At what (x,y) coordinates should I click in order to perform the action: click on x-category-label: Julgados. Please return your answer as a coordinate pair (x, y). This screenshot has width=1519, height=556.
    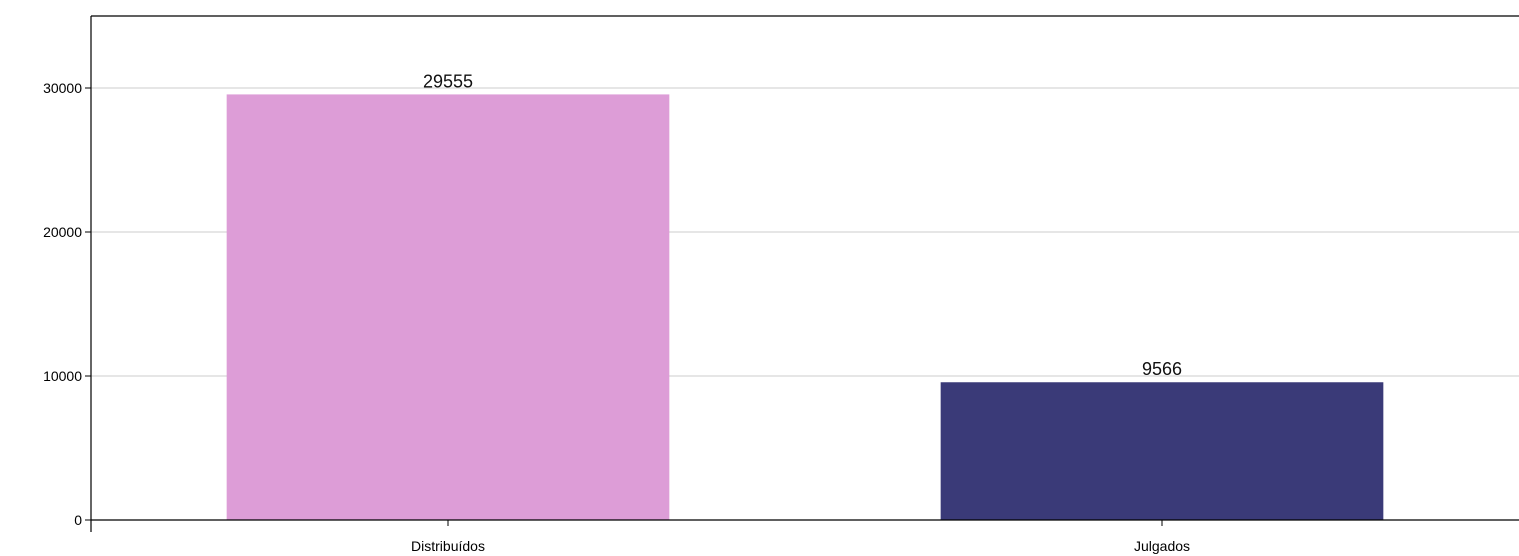
    Looking at the image, I should click on (1162, 546).